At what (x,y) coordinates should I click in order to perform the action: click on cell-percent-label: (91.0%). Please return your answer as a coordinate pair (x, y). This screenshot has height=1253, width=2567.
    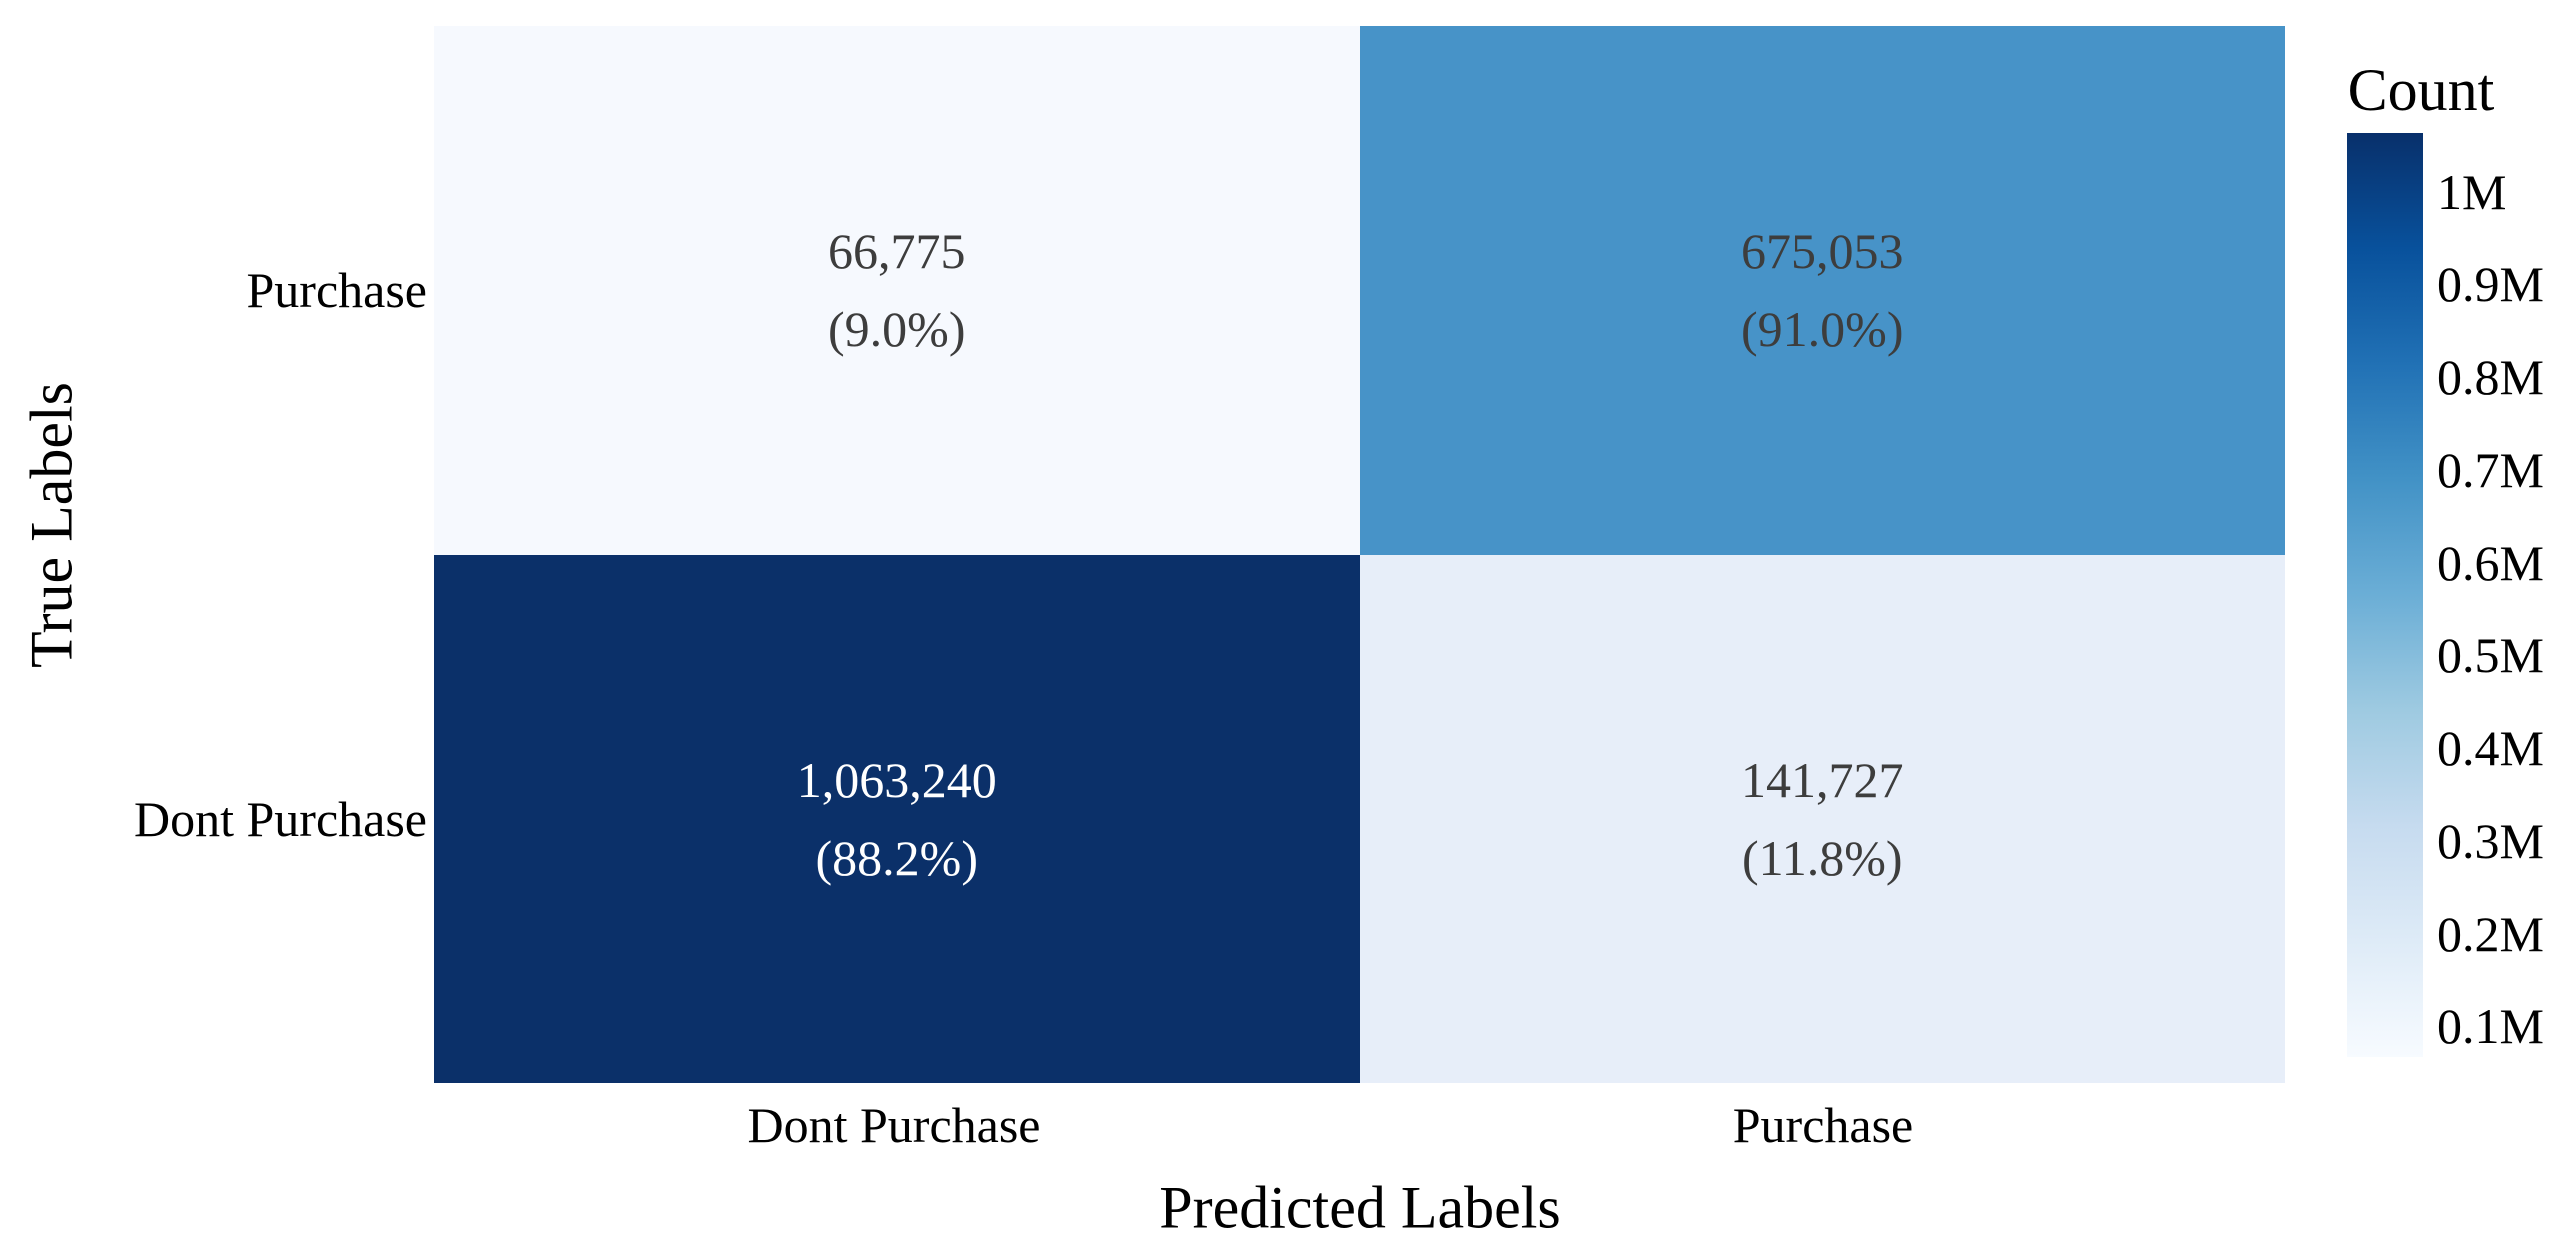
    Looking at the image, I should click on (1822, 329).